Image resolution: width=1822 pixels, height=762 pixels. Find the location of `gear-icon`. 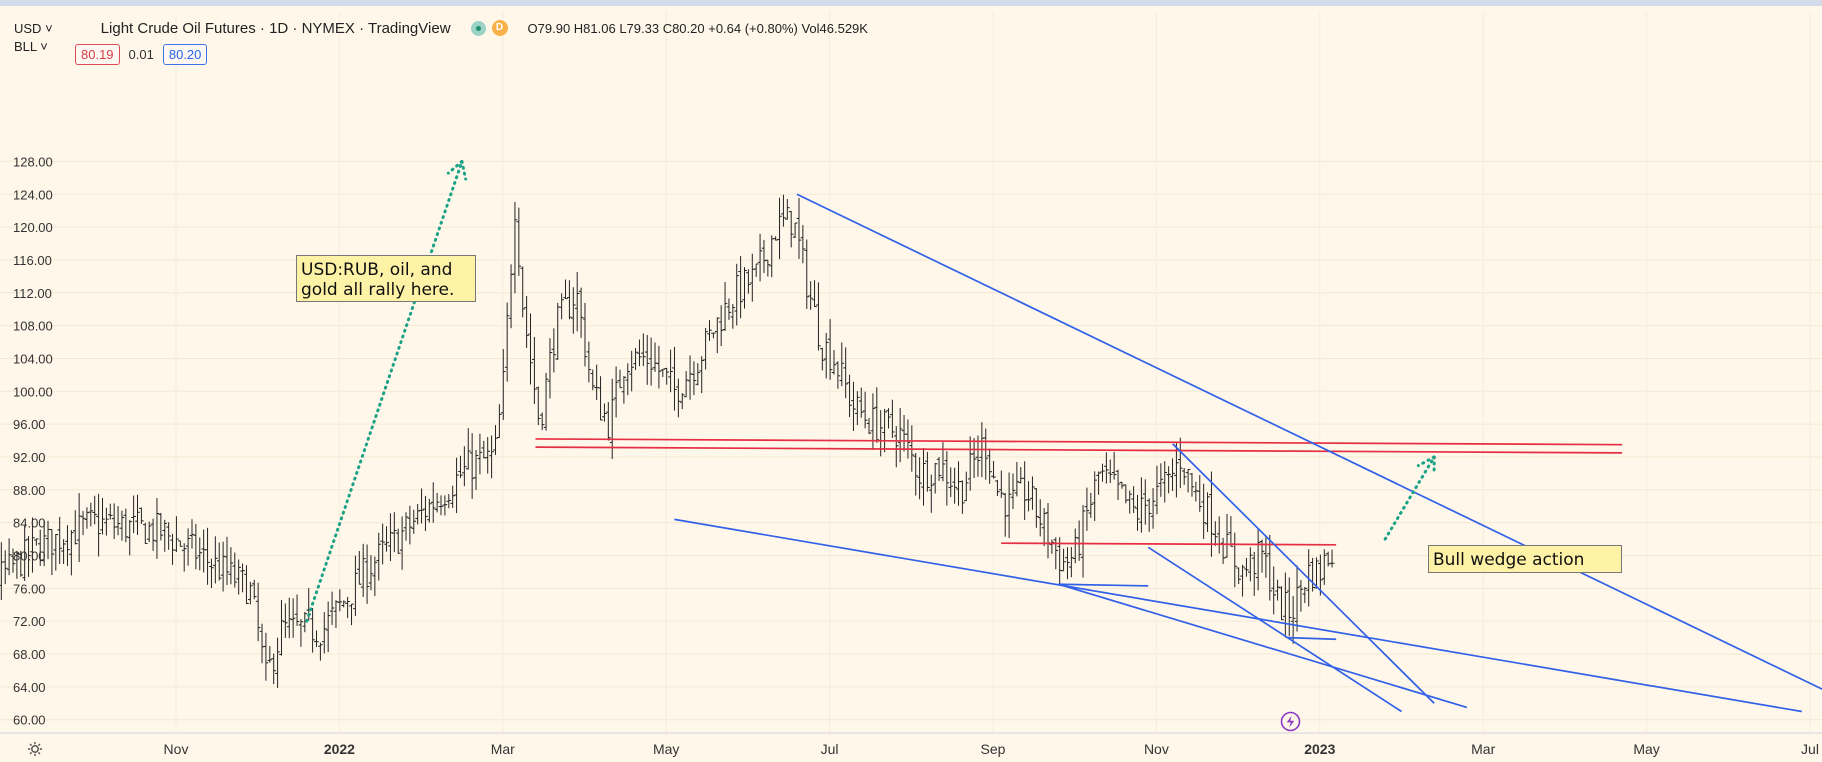

gear-icon is located at coordinates (35, 749).